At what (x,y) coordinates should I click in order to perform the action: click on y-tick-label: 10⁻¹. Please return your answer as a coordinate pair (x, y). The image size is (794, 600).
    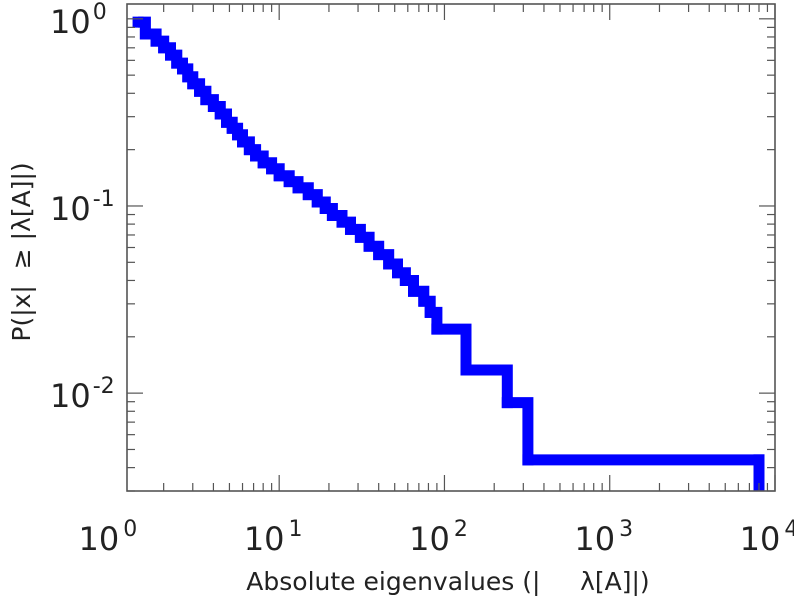
    Looking at the image, I should click on (82, 207).